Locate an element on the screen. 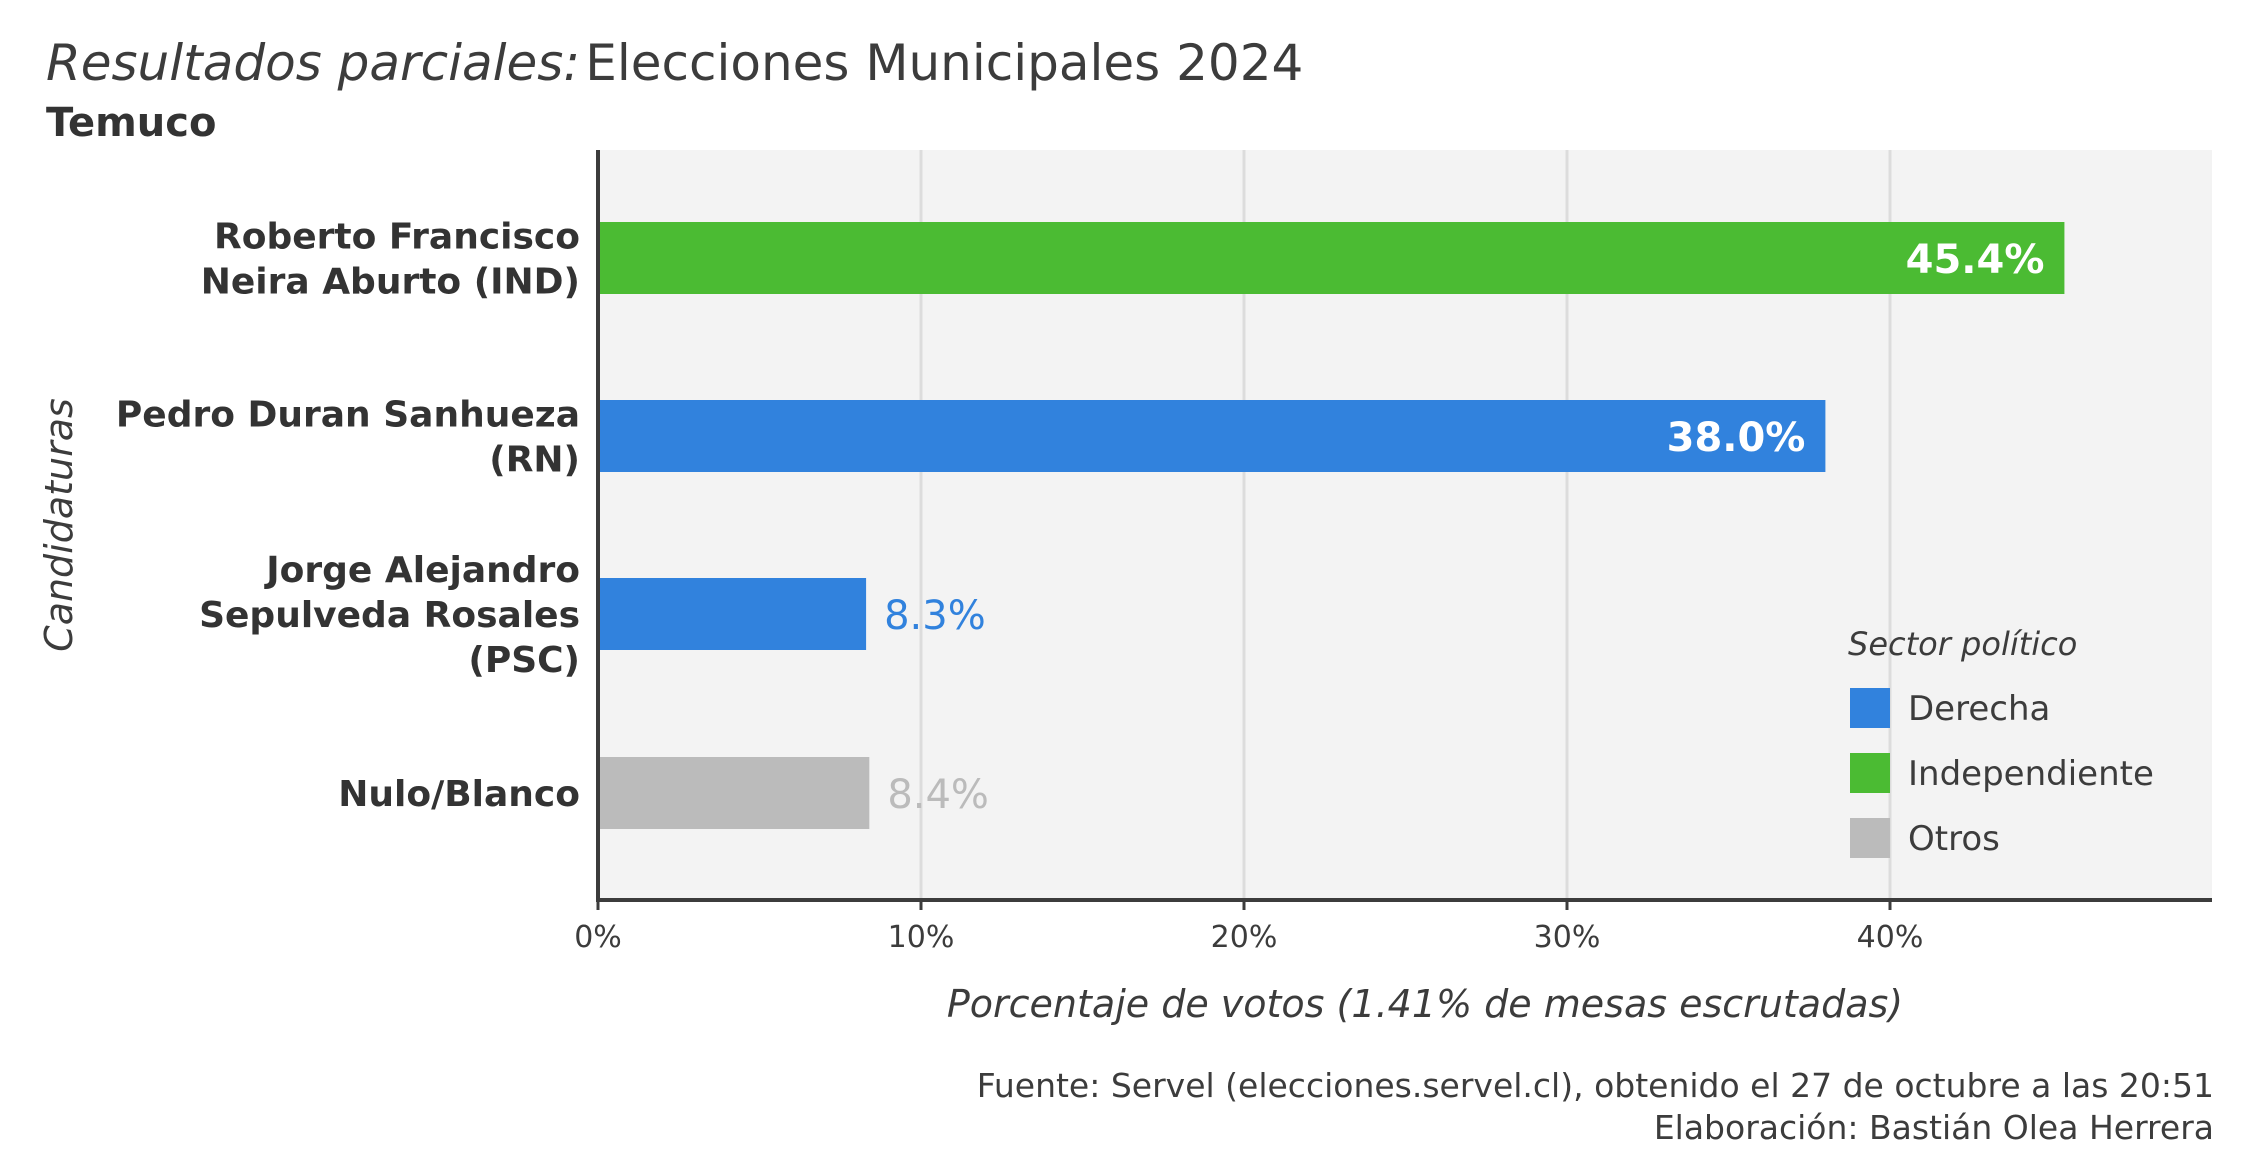 The image size is (2250, 1169). chart-title-main: Elecciones Municipales 2024 is located at coordinates (944, 63).